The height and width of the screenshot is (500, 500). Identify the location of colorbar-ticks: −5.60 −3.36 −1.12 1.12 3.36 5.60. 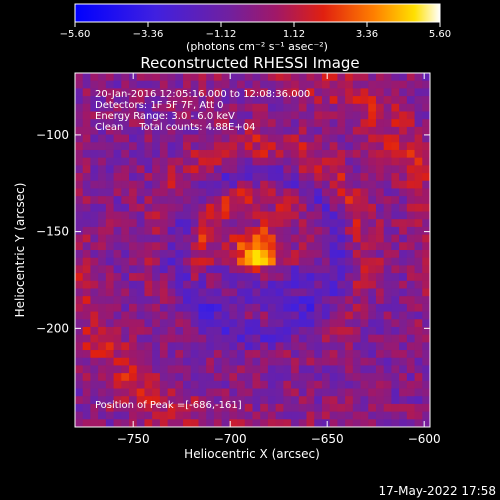
(255, 31).